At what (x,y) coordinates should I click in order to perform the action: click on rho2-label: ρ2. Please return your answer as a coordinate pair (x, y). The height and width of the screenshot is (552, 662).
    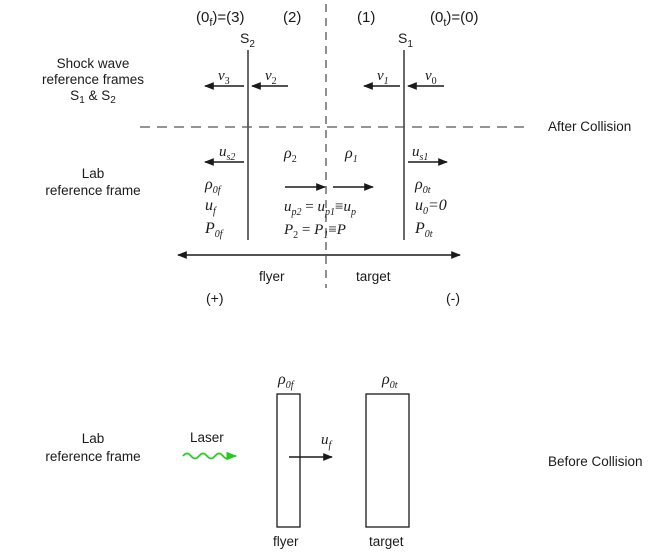
    Looking at the image, I should click on (290, 155).